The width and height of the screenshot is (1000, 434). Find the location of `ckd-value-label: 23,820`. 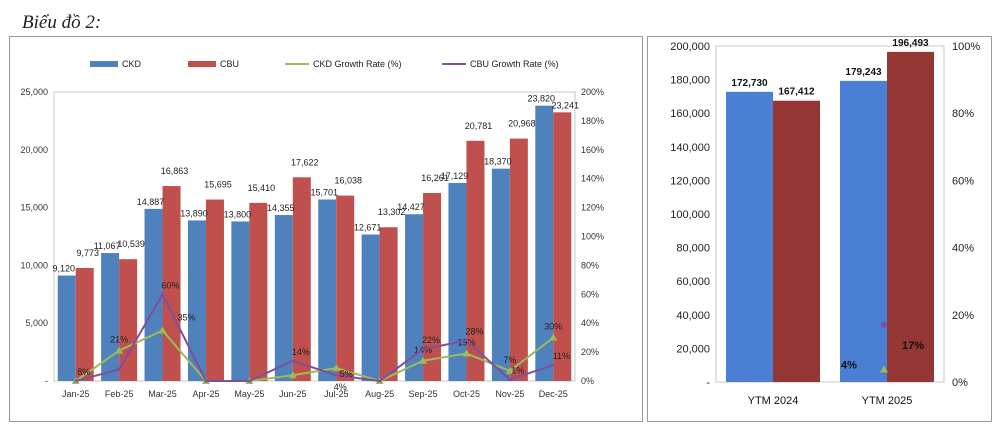

ckd-value-label: 23,820 is located at coordinates (542, 99).